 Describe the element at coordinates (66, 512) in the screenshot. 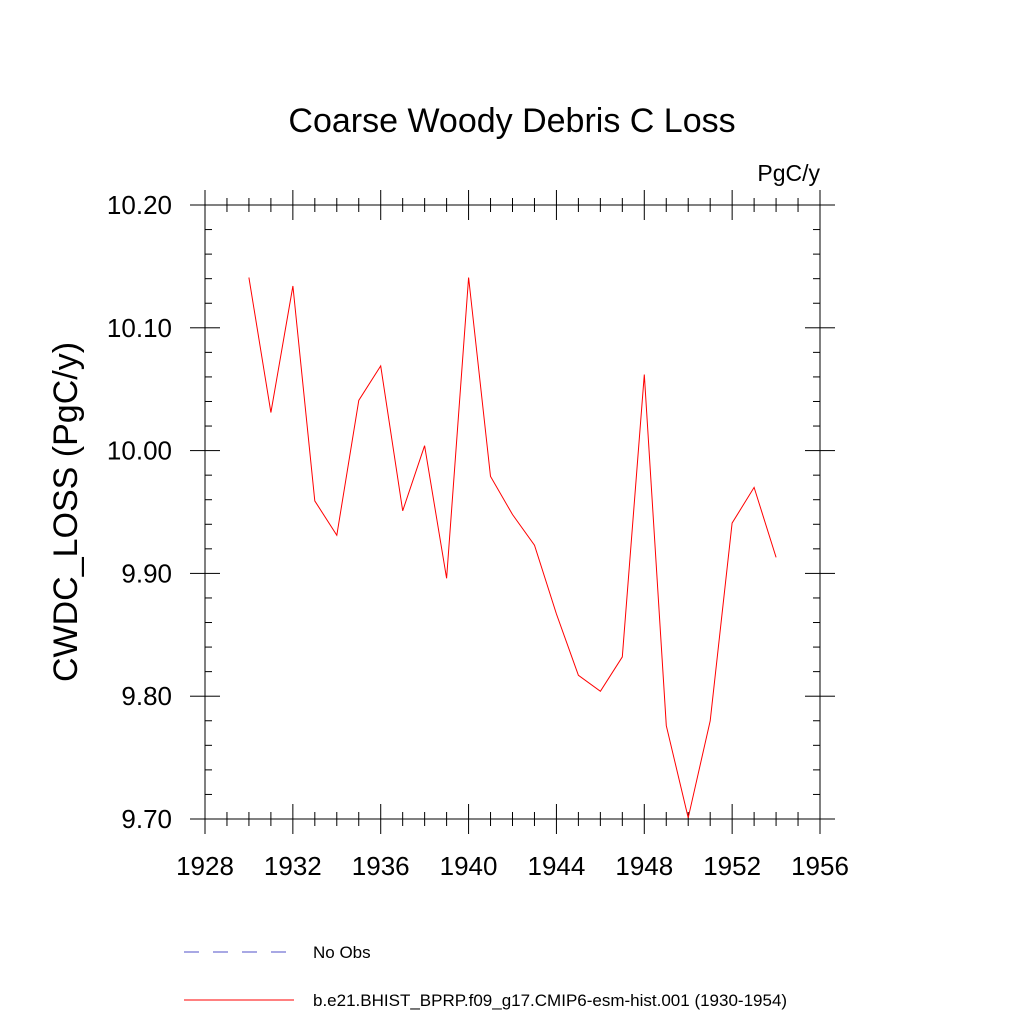

I see `y-axis-label: CWDC_LOSS (PgC/y)` at that location.